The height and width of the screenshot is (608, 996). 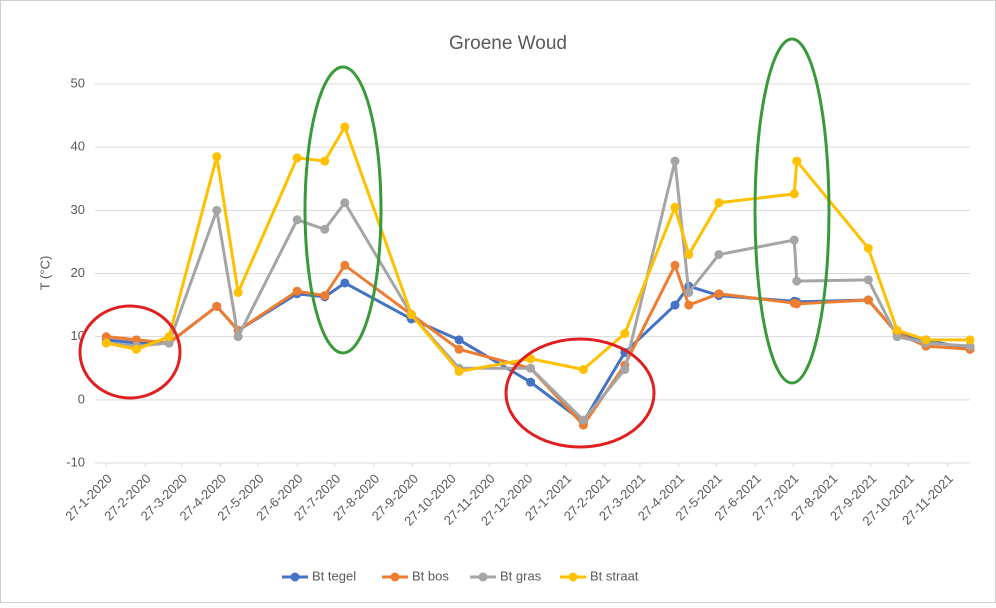 I want to click on legend-label: Bt tegel, so click(x=334, y=575).